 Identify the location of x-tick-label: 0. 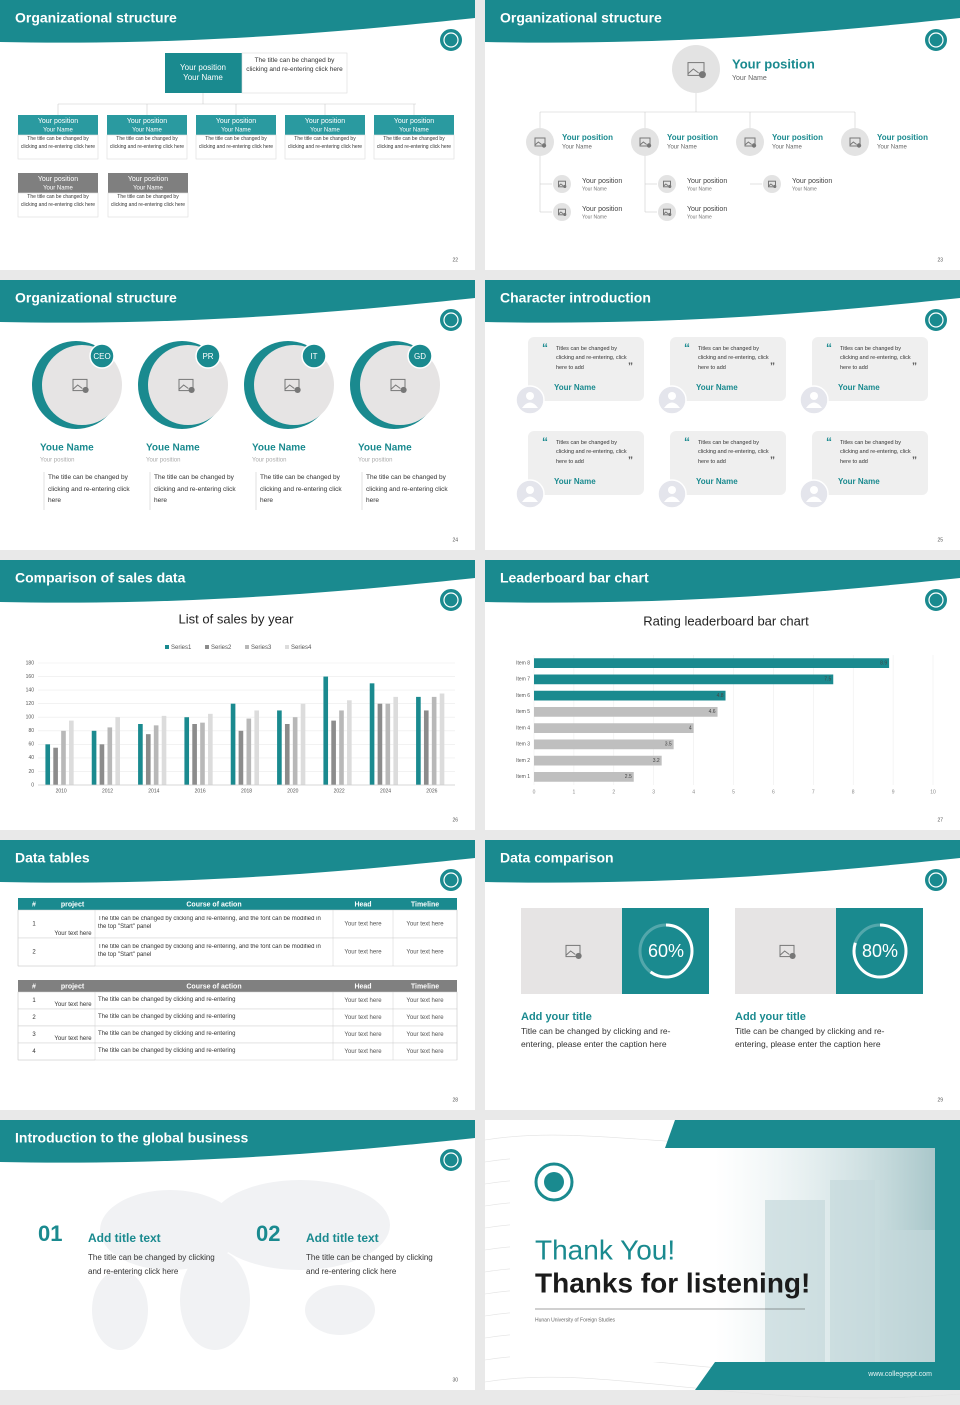
(534, 792).